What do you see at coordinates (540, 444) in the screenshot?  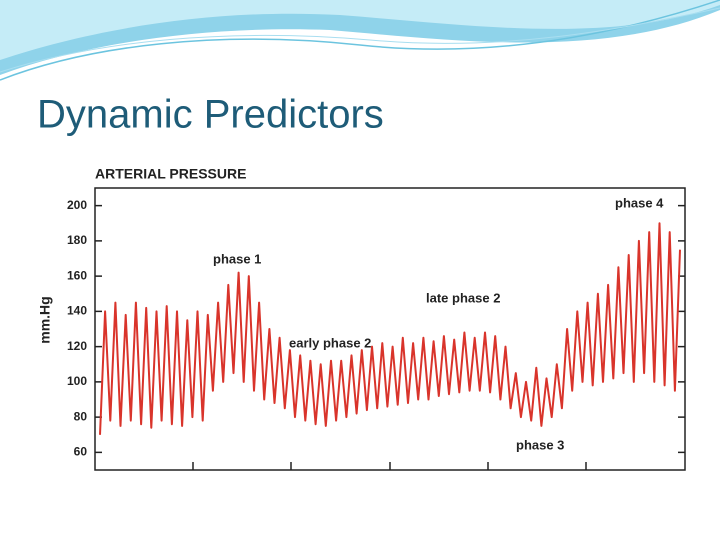 I see `annotation: phase 3` at bounding box center [540, 444].